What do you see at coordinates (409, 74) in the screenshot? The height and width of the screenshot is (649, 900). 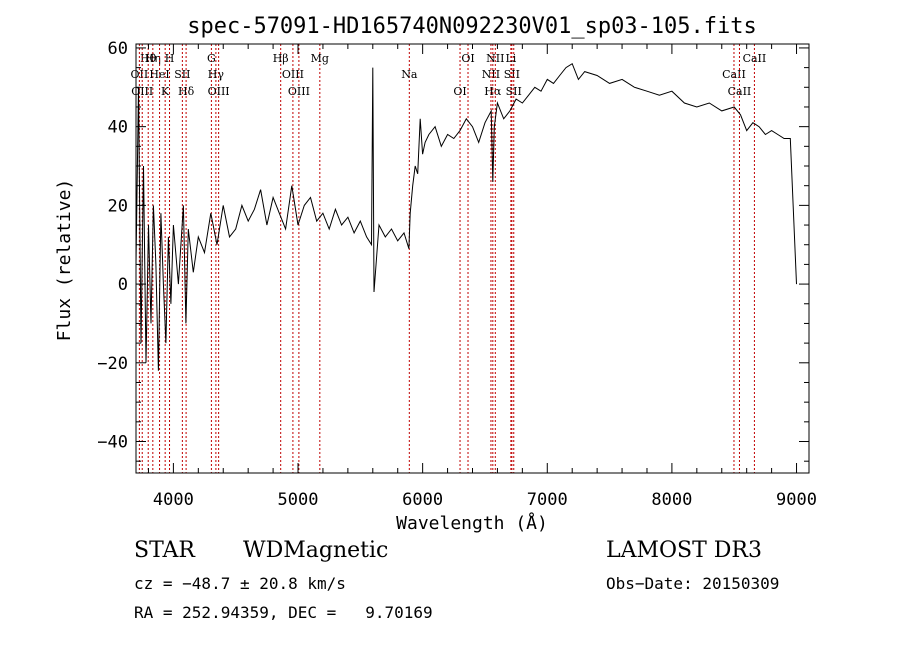 I see `marker-label: Na` at bounding box center [409, 74].